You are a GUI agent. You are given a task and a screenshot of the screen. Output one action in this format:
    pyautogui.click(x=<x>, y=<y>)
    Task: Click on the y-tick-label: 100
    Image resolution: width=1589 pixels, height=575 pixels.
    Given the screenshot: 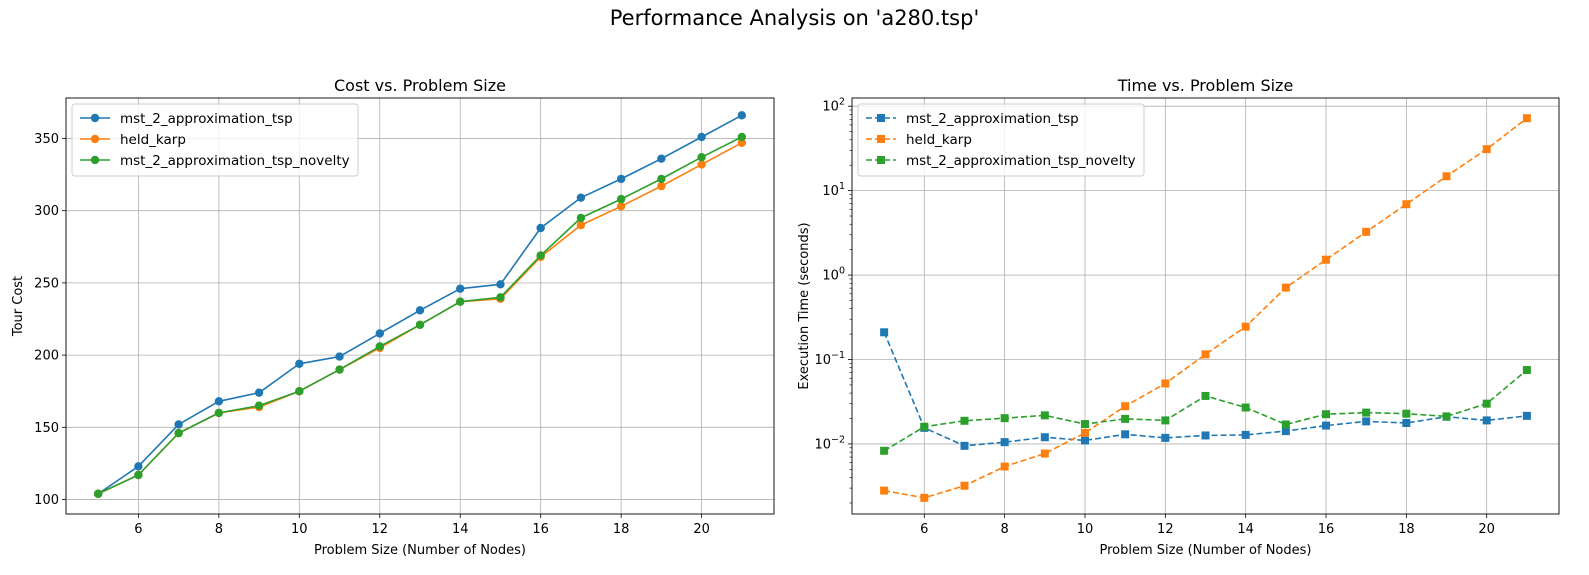 What is the action you would take?
    pyautogui.click(x=46, y=500)
    